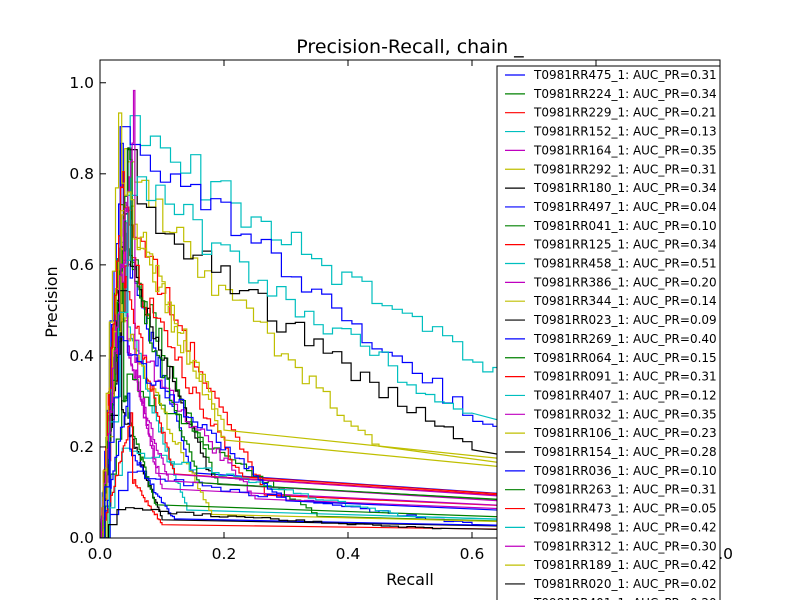 Image resolution: width=800 pixels, height=600 pixels. Describe the element at coordinates (625, 433) in the screenshot. I see `legend-entry-label: T0981RR106_1: AUC_PR=0.23` at that location.